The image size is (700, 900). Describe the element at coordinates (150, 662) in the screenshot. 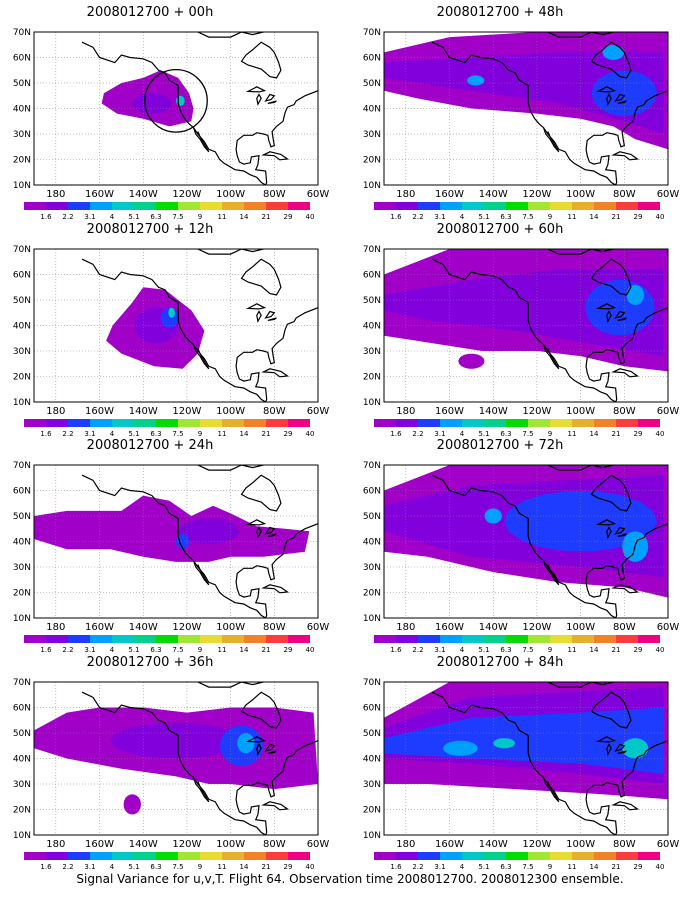

I see `panel-title: 2008012700 + 36h` at that location.